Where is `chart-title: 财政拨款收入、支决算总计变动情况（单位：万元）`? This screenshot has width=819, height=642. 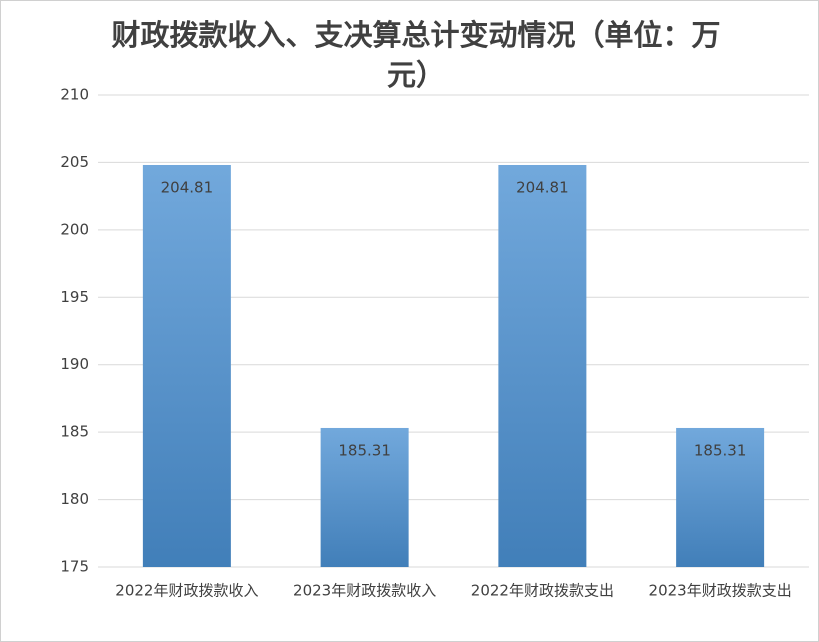
chart-title: 财政拨款收入、支决算总计变动情况（单位：万元） is located at coordinates (416, 55).